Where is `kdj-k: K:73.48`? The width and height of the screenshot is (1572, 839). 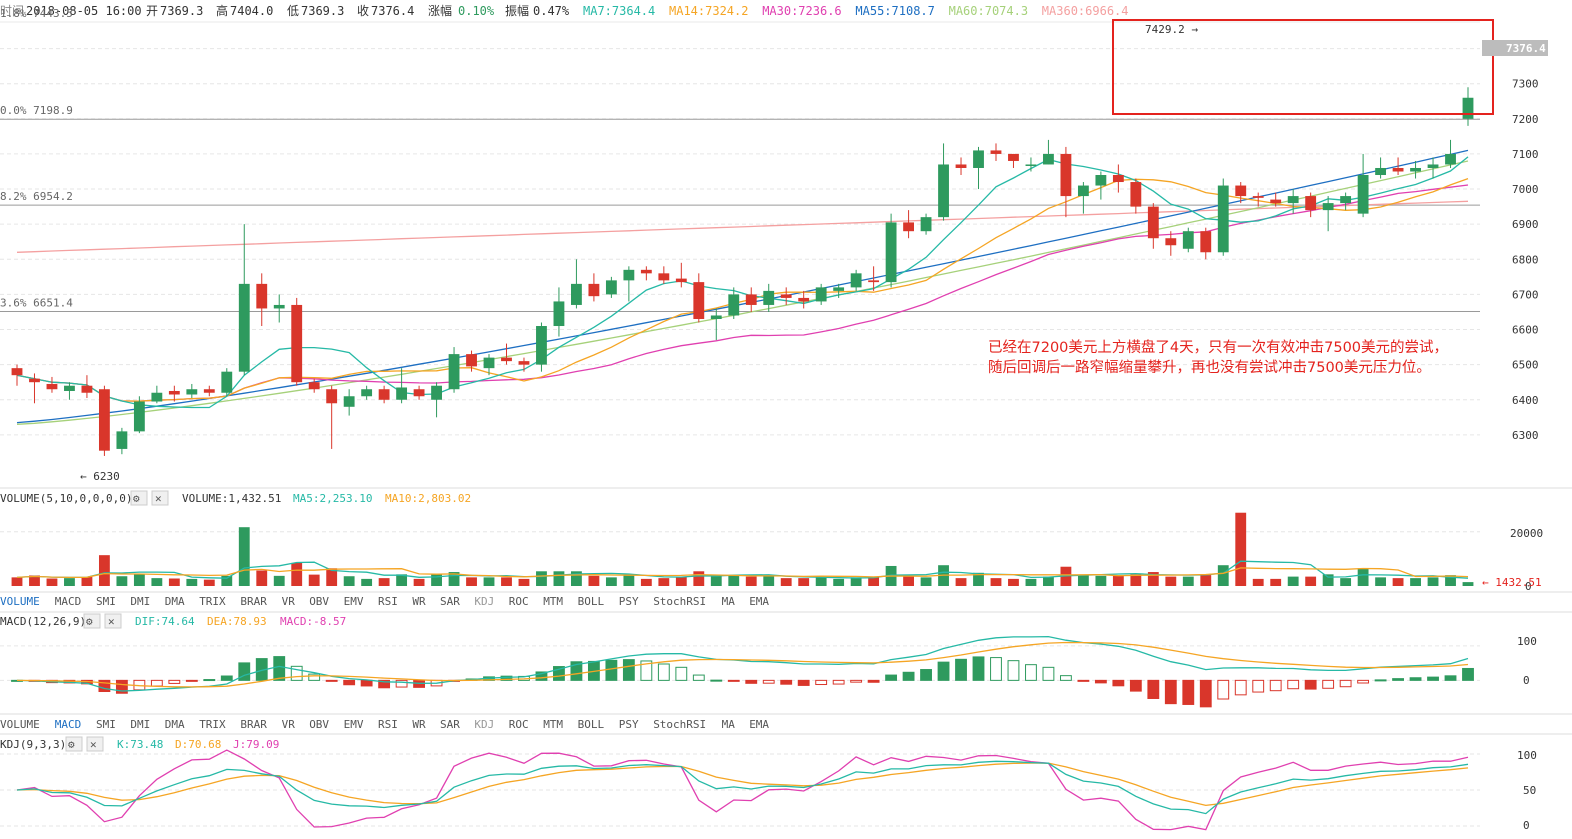
kdj-k: K:73.48 is located at coordinates (140, 744).